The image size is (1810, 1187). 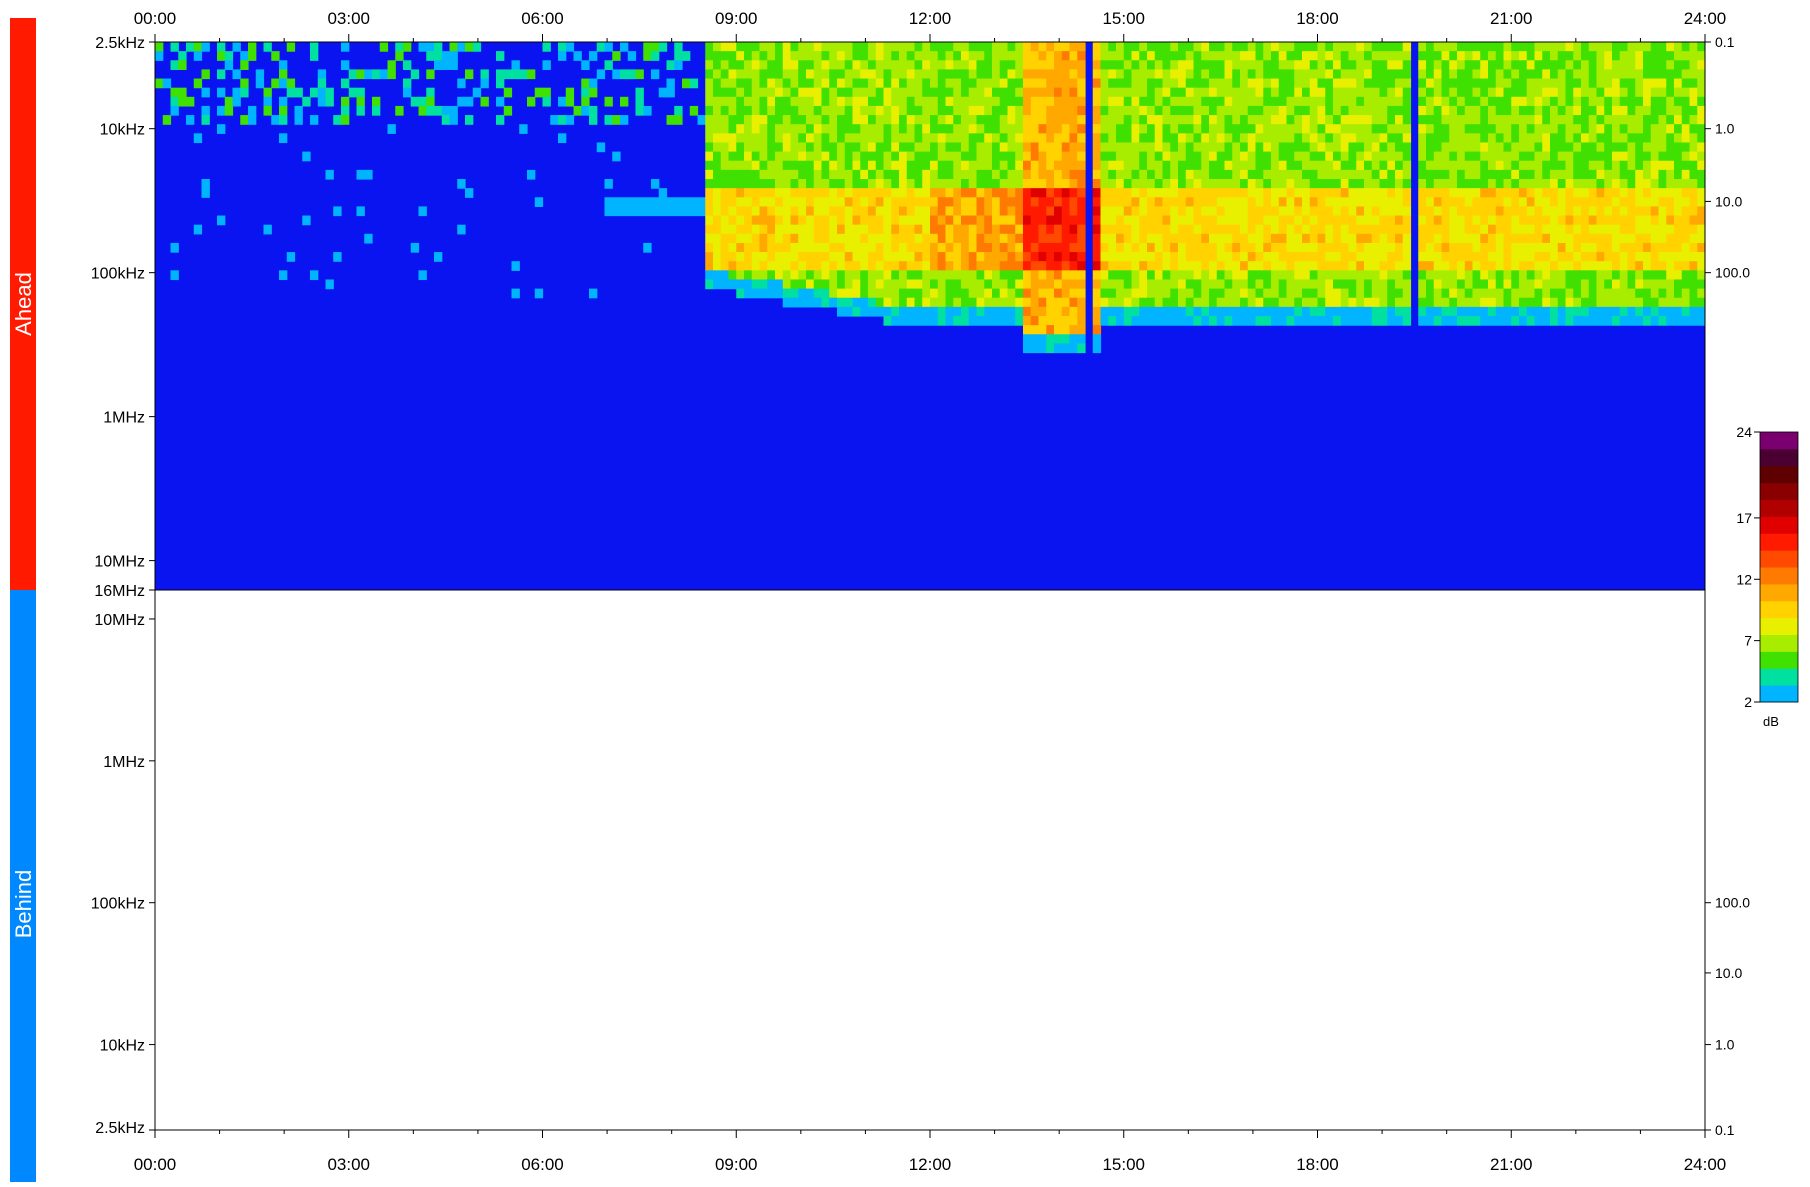 I want to click on freq-tick-label: 16MHz, so click(x=119, y=591).